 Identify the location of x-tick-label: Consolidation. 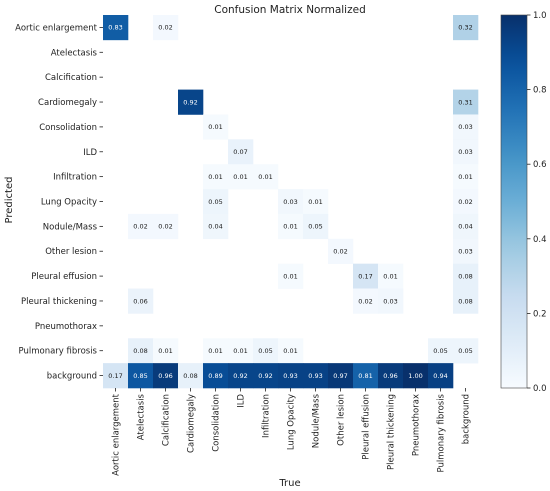
(217, 423).